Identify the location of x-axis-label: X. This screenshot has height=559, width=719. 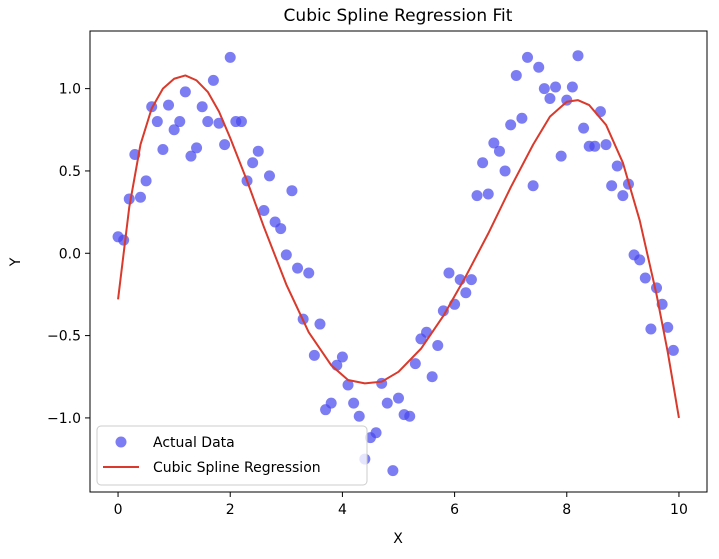
(398, 539).